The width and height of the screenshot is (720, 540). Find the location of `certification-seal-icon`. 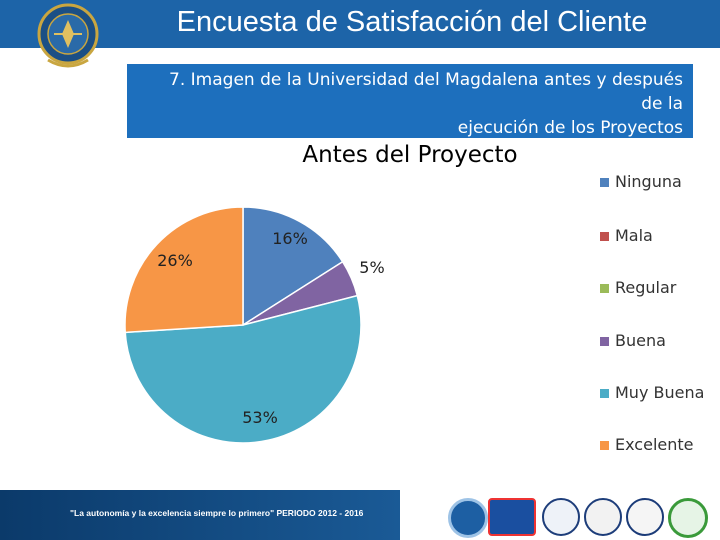

certification-seal-icon is located at coordinates (561, 517).